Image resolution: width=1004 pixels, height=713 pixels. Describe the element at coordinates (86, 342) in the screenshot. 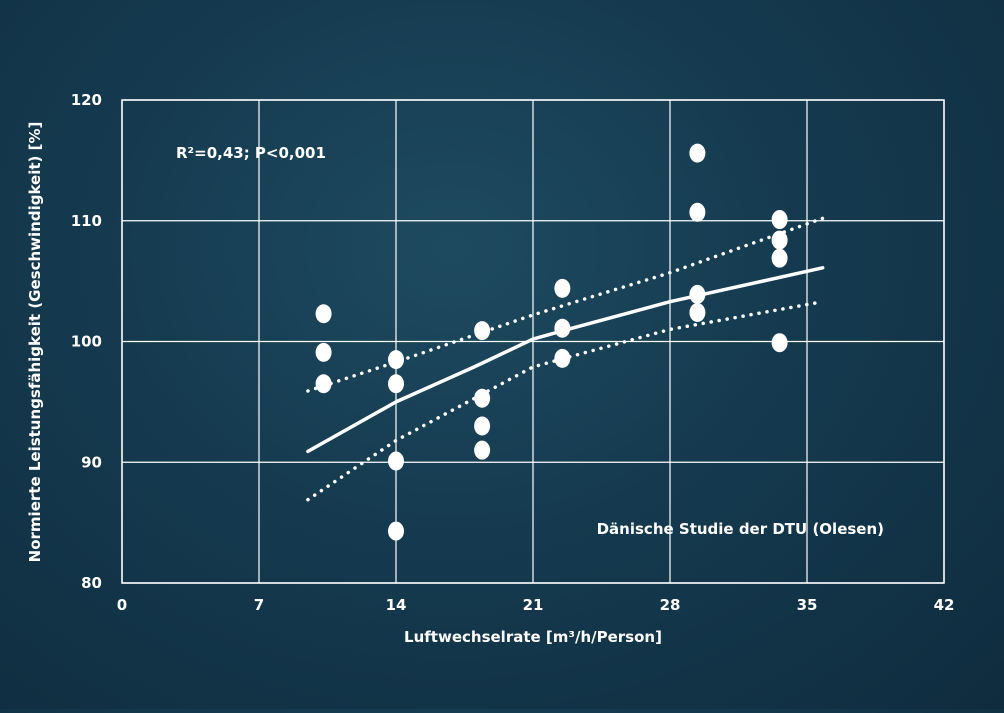

I see `y-tick-label: 100` at that location.